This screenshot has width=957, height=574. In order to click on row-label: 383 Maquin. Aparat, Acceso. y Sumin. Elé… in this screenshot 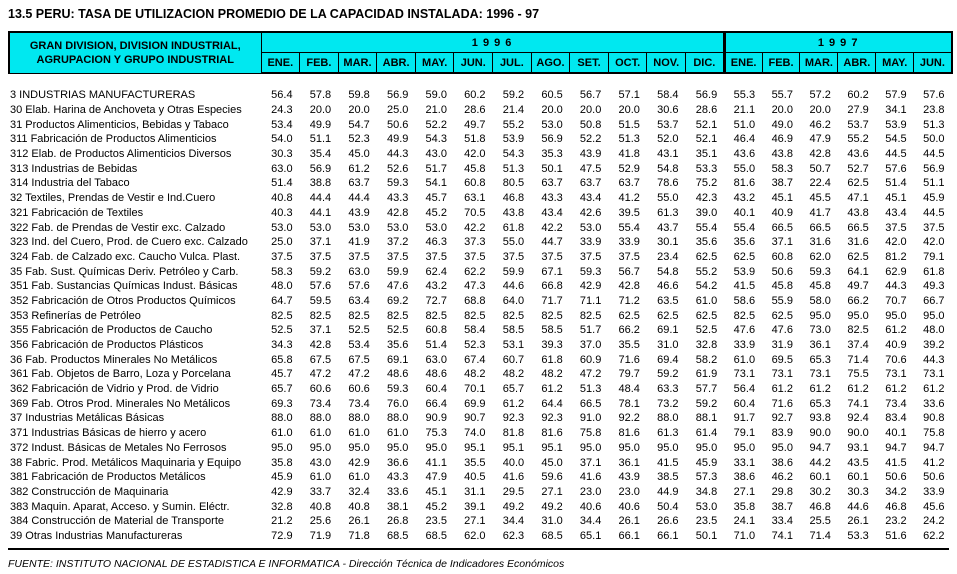, I will do `click(120, 506)`.